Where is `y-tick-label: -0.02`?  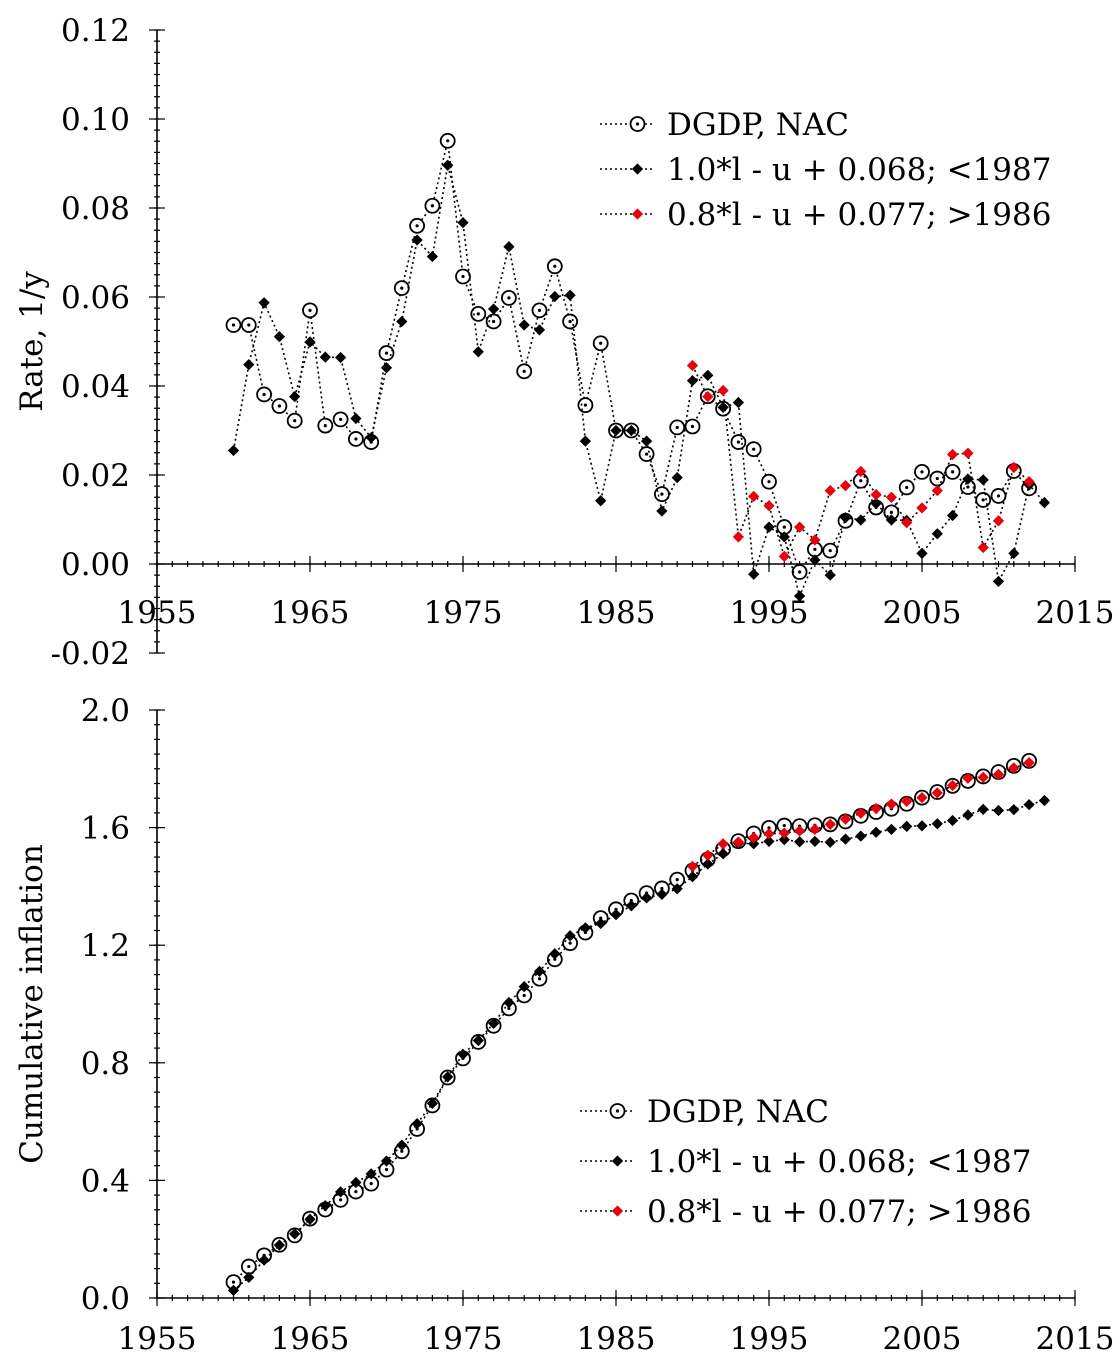 y-tick-label: -0.02 is located at coordinates (91, 654).